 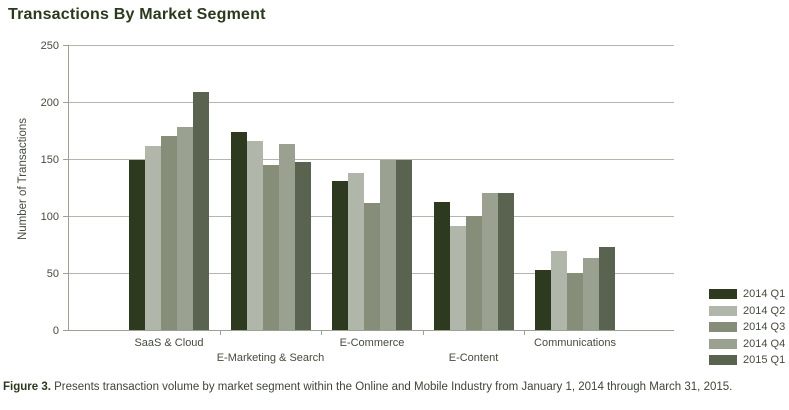 I want to click on legend-label: 2015 Q1, so click(x=764, y=360).